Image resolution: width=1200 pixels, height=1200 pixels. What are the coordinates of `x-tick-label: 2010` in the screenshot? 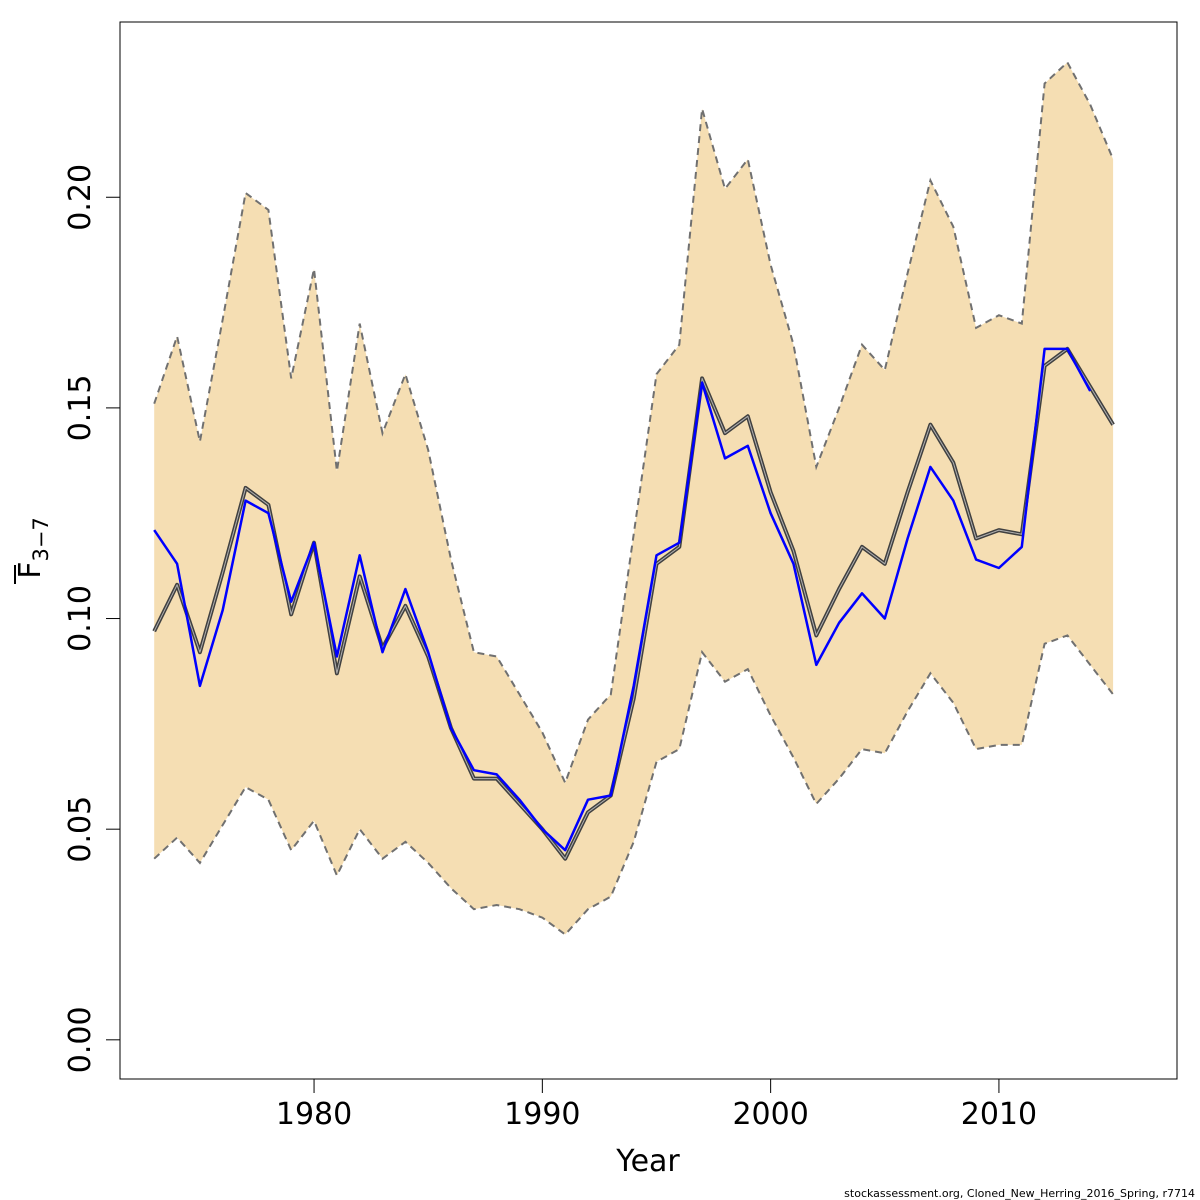 It's located at (999, 1114).